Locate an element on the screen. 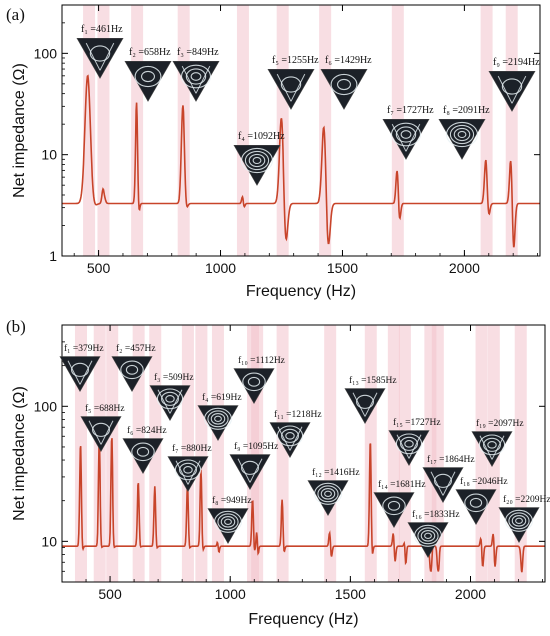 The image size is (550, 636). mode-frequency-label: f₁ =461Hz is located at coordinates (102, 29).